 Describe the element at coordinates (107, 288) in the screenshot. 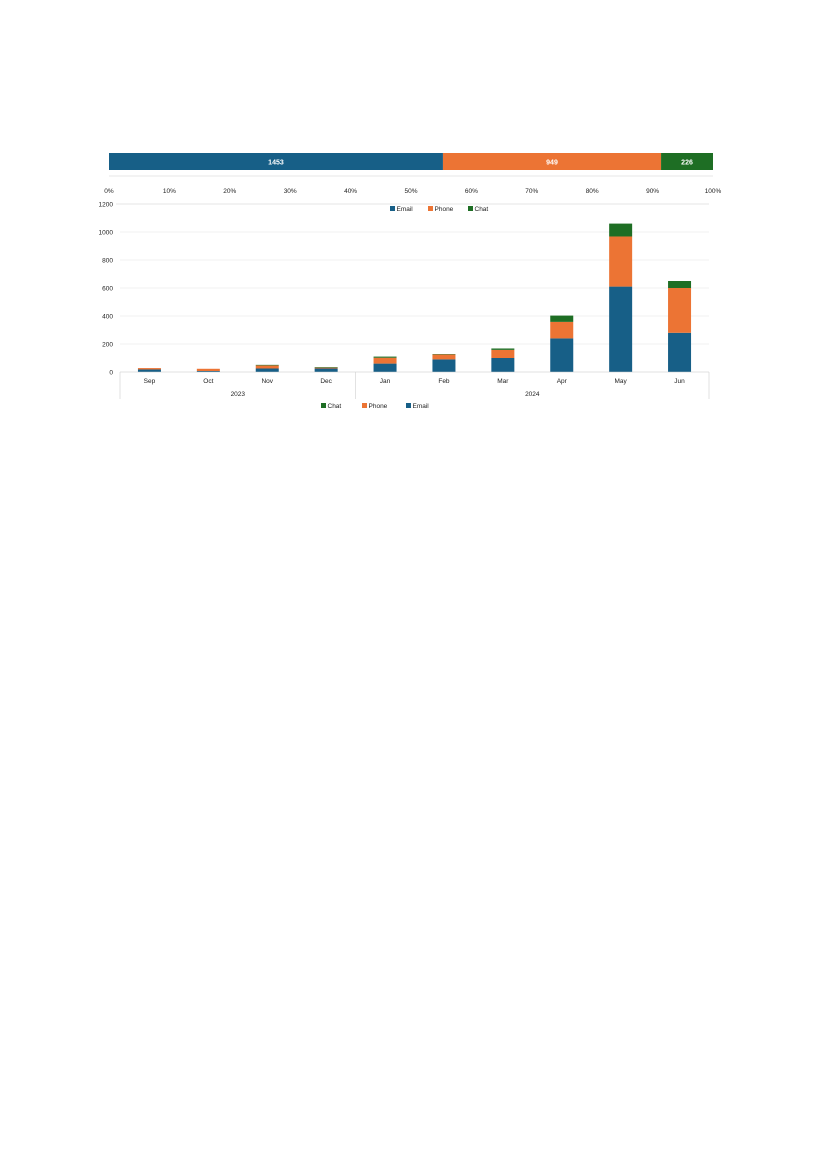

I see `stack-y-tick: 600` at that location.